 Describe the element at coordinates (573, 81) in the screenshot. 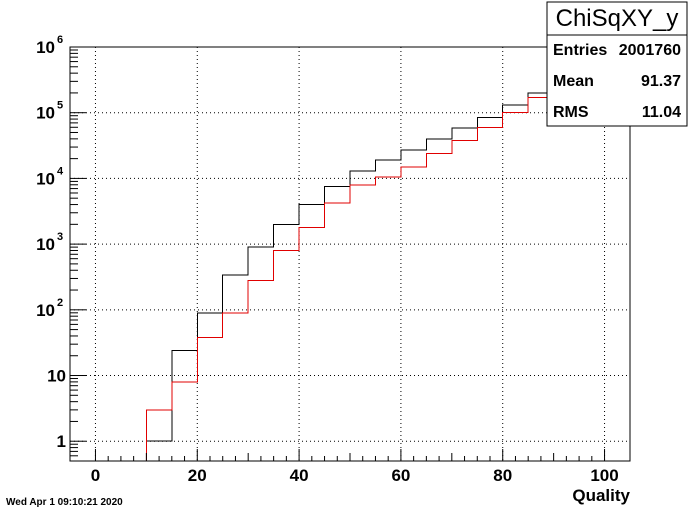

I see `stats-mean-label: Mean` at that location.